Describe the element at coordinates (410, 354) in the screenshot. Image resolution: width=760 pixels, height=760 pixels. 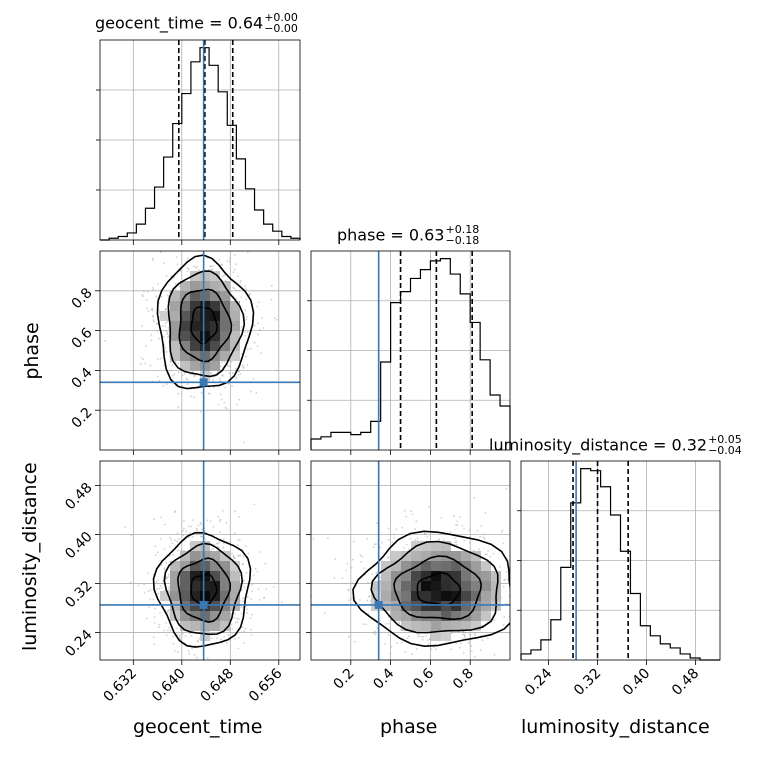
I see `hist-phase-steps` at that location.